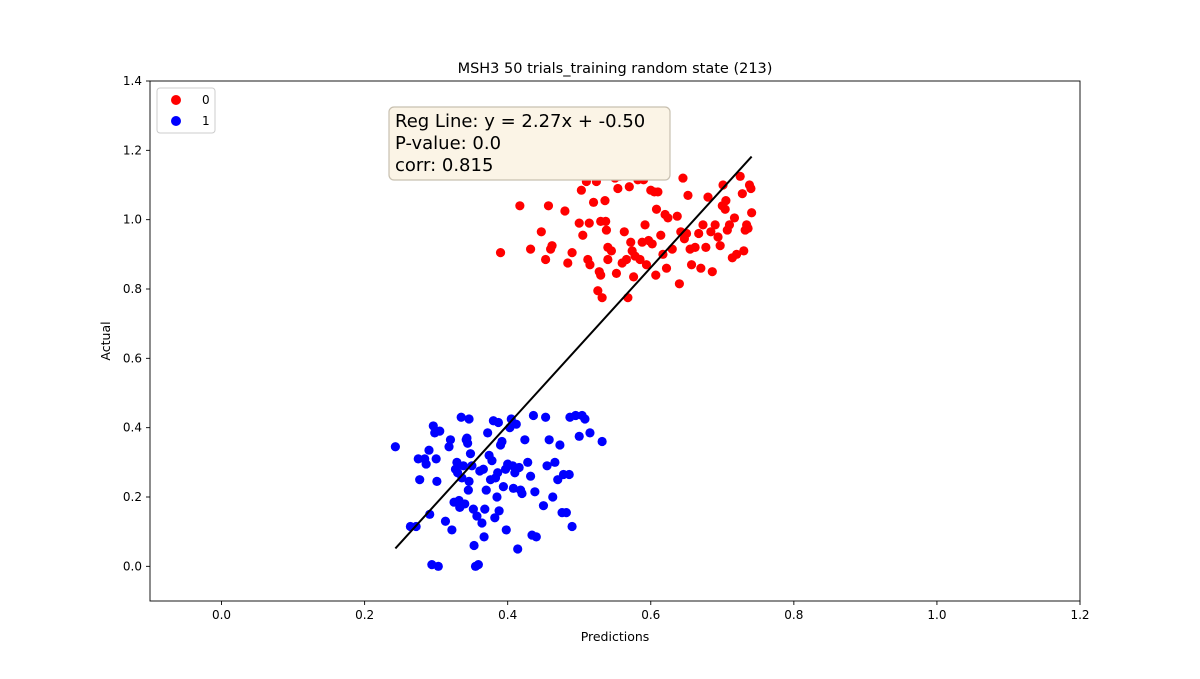 The height and width of the screenshot is (679, 1200). Describe the element at coordinates (186, 110) in the screenshot. I see `legend: 0 1` at that location.